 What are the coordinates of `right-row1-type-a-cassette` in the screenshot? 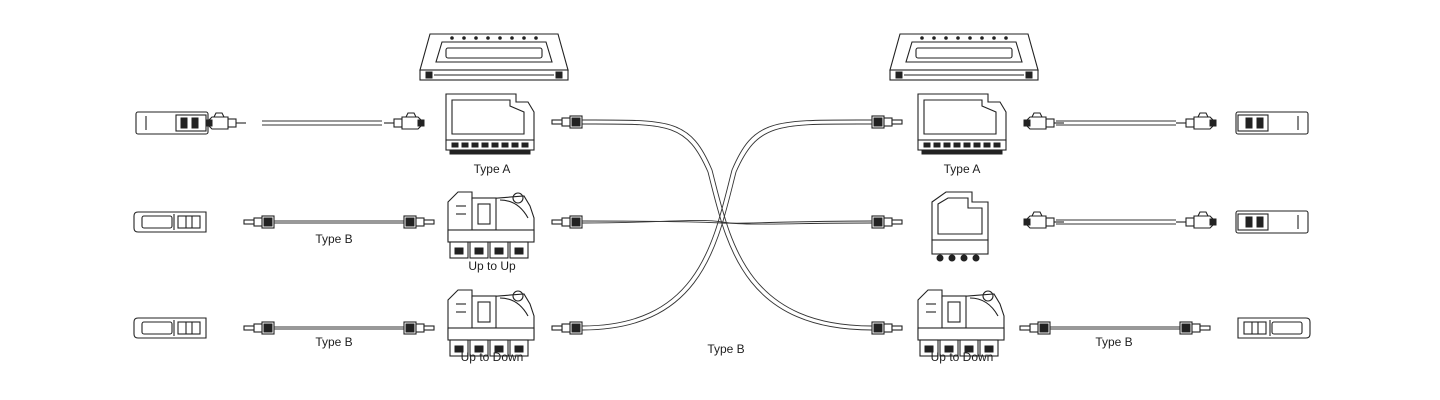 It's located at (962, 124).